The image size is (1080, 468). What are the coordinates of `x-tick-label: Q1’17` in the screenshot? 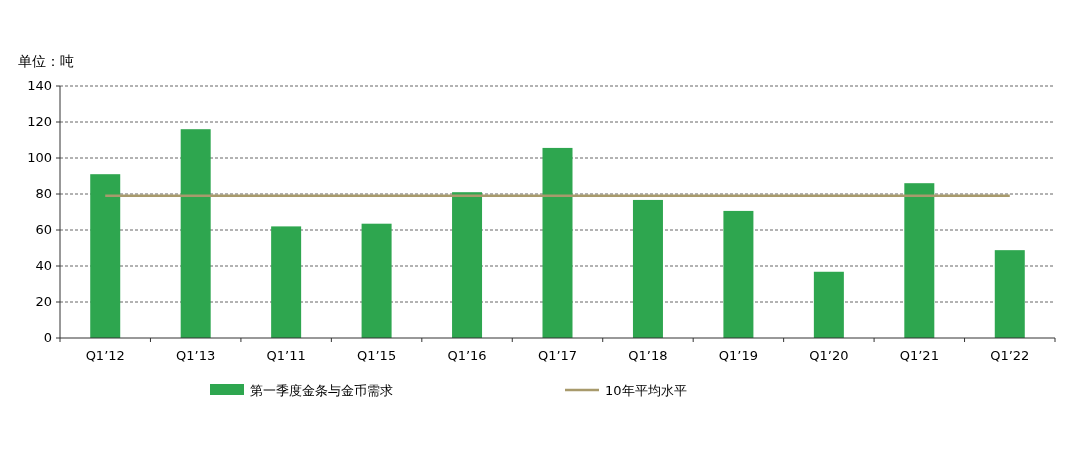 It's located at (557, 355).